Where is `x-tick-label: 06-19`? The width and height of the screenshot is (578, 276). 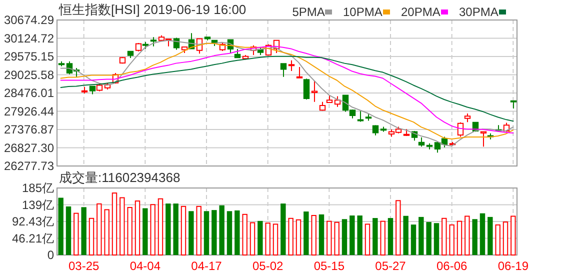 x-tick-label: 06-19 is located at coordinates (513, 266).